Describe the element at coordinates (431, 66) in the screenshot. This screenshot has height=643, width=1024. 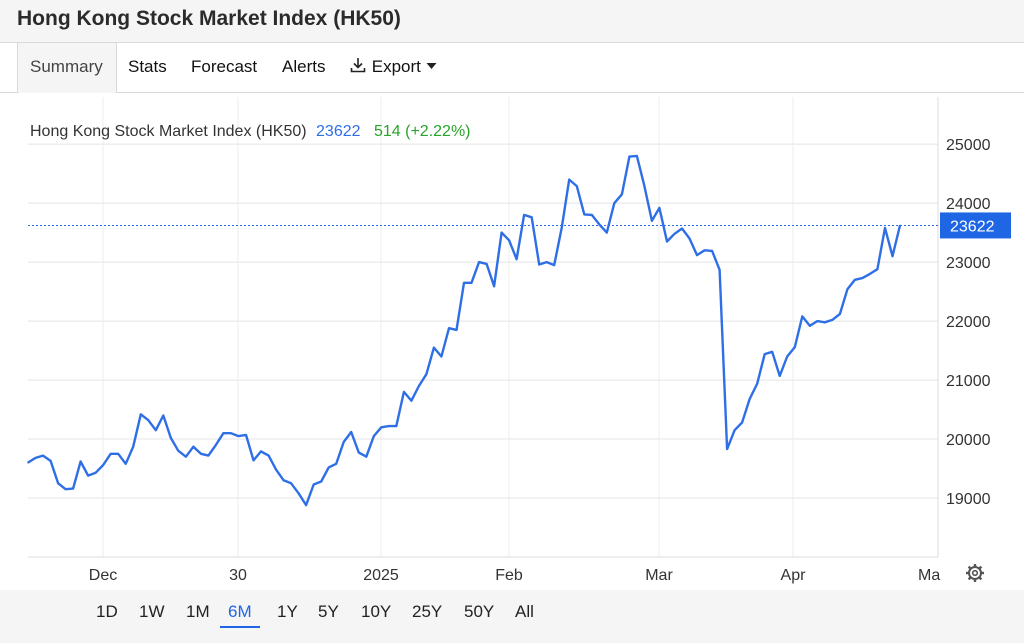
I see `caret-down-icon` at that location.